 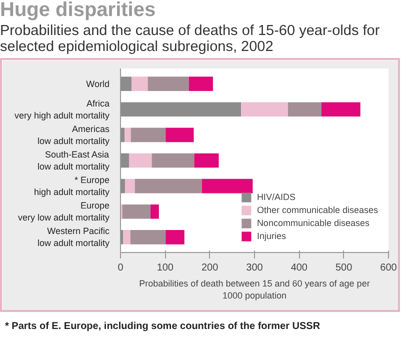 What do you see at coordinates (165, 268) in the screenshot?
I see `x-tick-label: 100` at bounding box center [165, 268].